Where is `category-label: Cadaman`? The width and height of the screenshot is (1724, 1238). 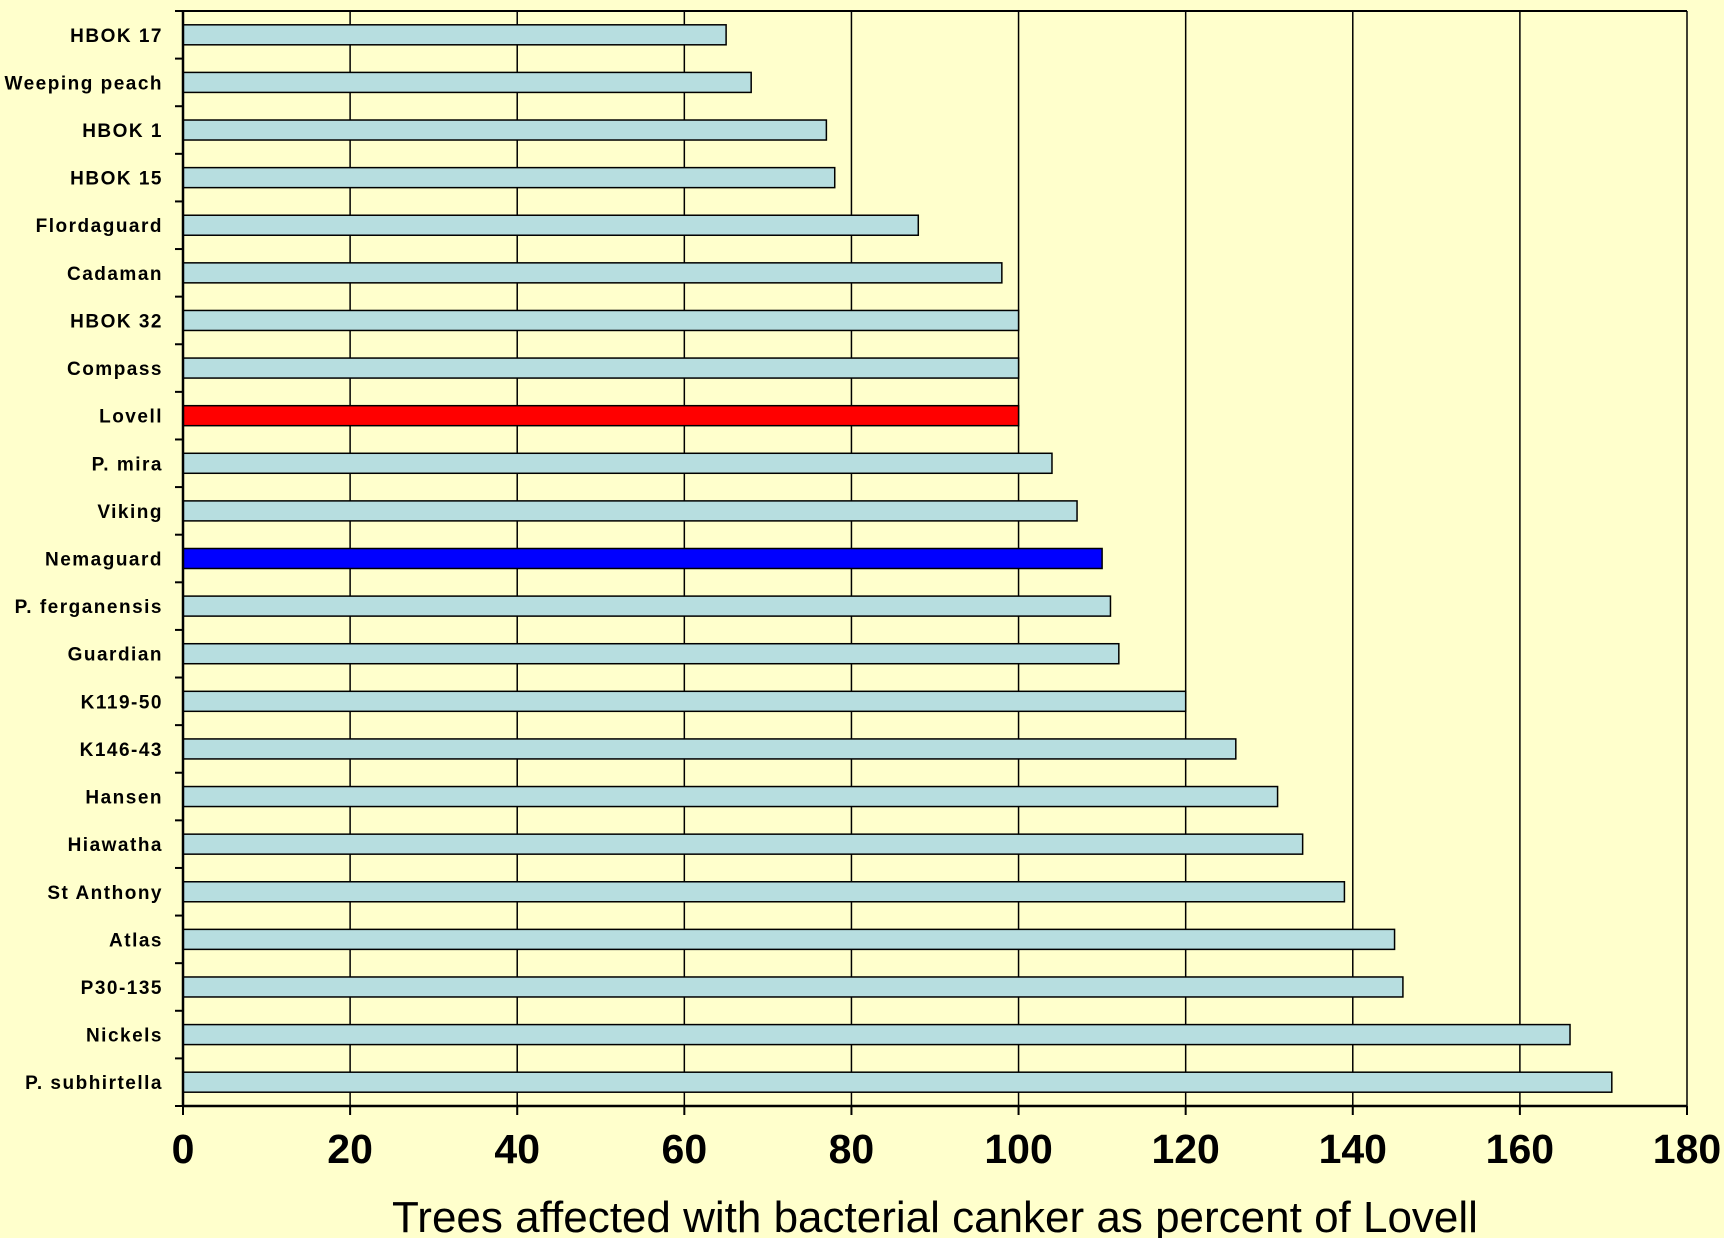 category-label: Cadaman is located at coordinates (115, 274).